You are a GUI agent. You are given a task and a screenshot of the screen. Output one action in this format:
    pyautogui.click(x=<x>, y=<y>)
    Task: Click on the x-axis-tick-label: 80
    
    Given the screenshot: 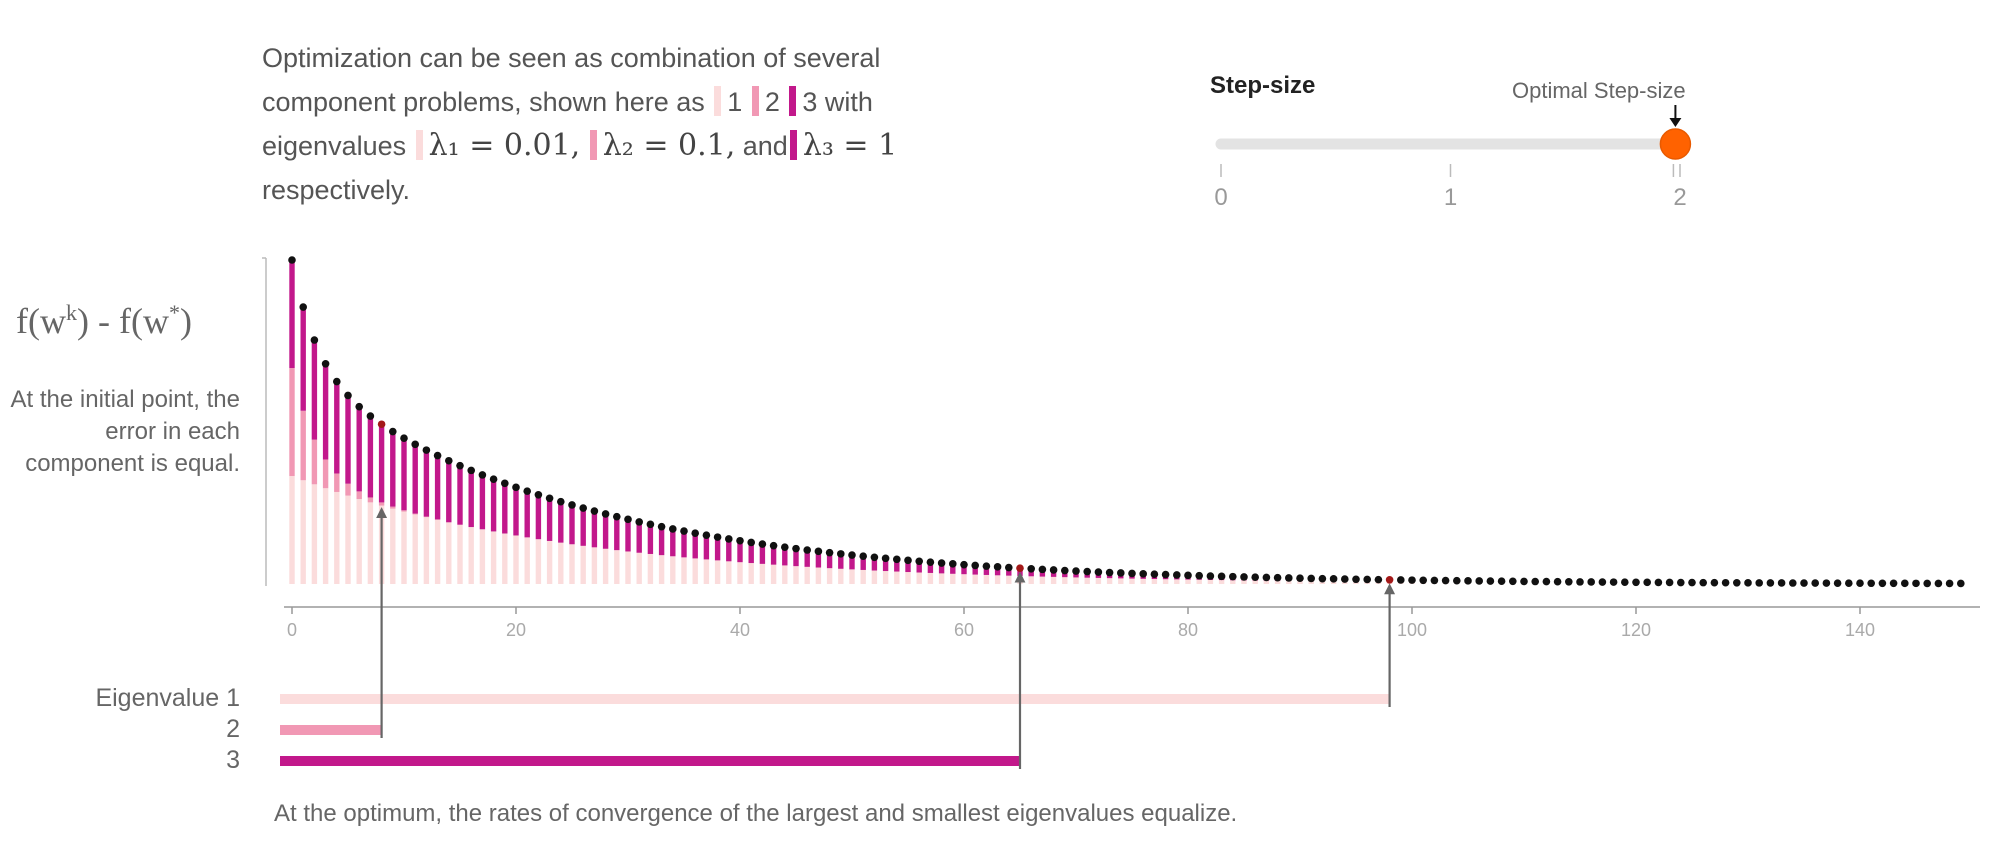 What is the action you would take?
    pyautogui.click(x=1188, y=630)
    